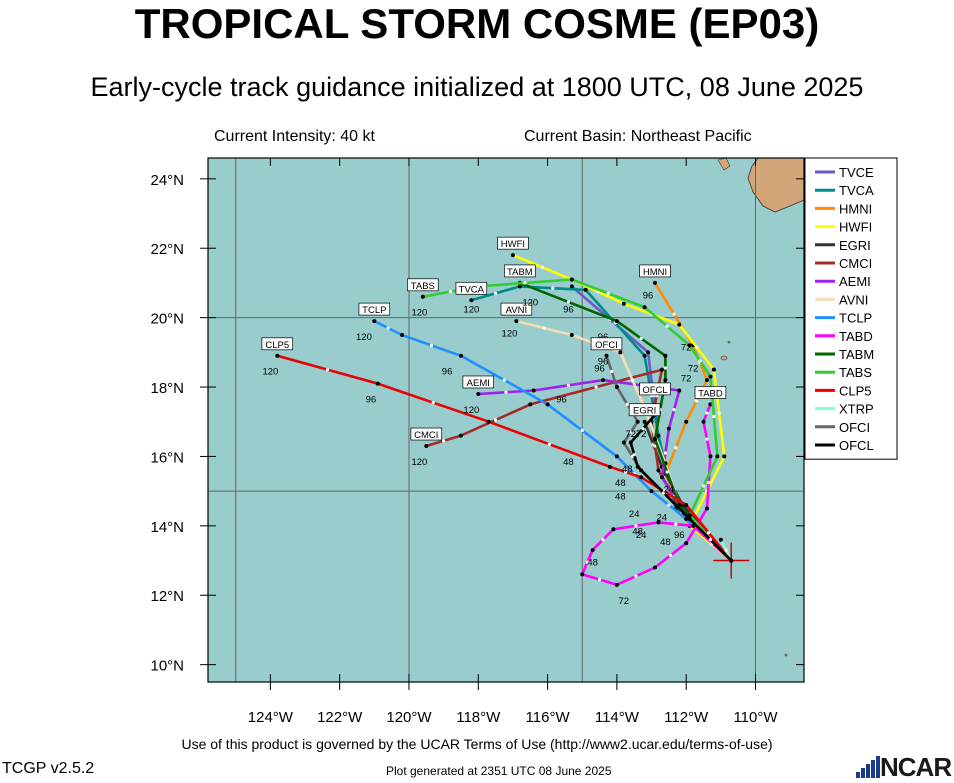 The width and height of the screenshot is (954, 783). What do you see at coordinates (167, 319) in the screenshot?
I see `lat-tick-label: 20°N` at bounding box center [167, 319].